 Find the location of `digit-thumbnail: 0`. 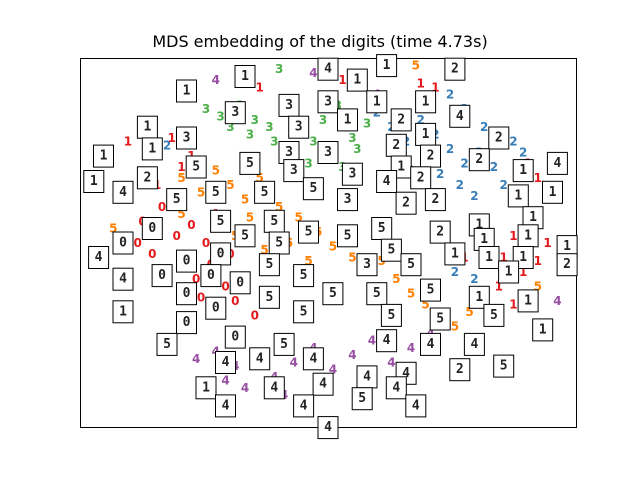

digit-thumbnail: 0 is located at coordinates (152, 228).